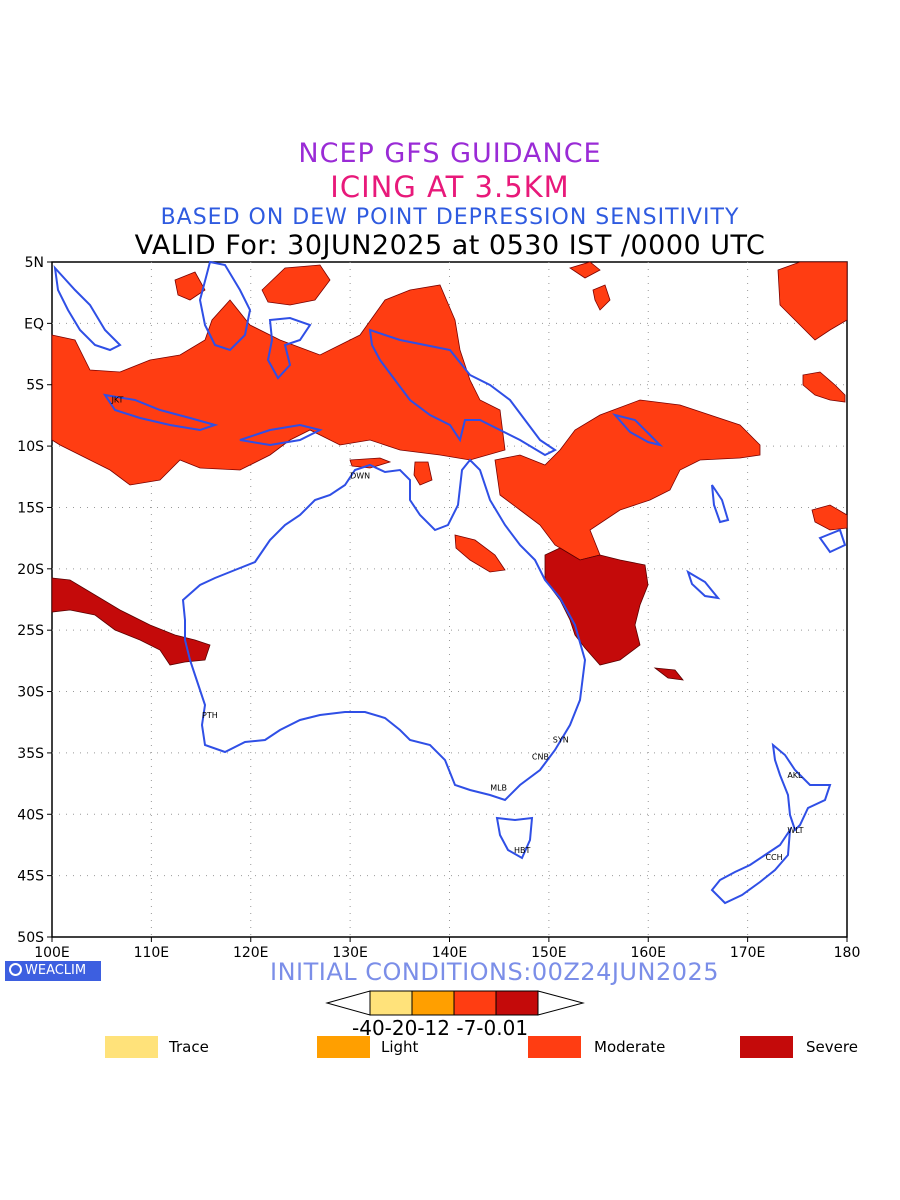 This screenshot has width=900, height=1200. I want to click on title-parameter: ICING AT 3.5KM, so click(450, 187).